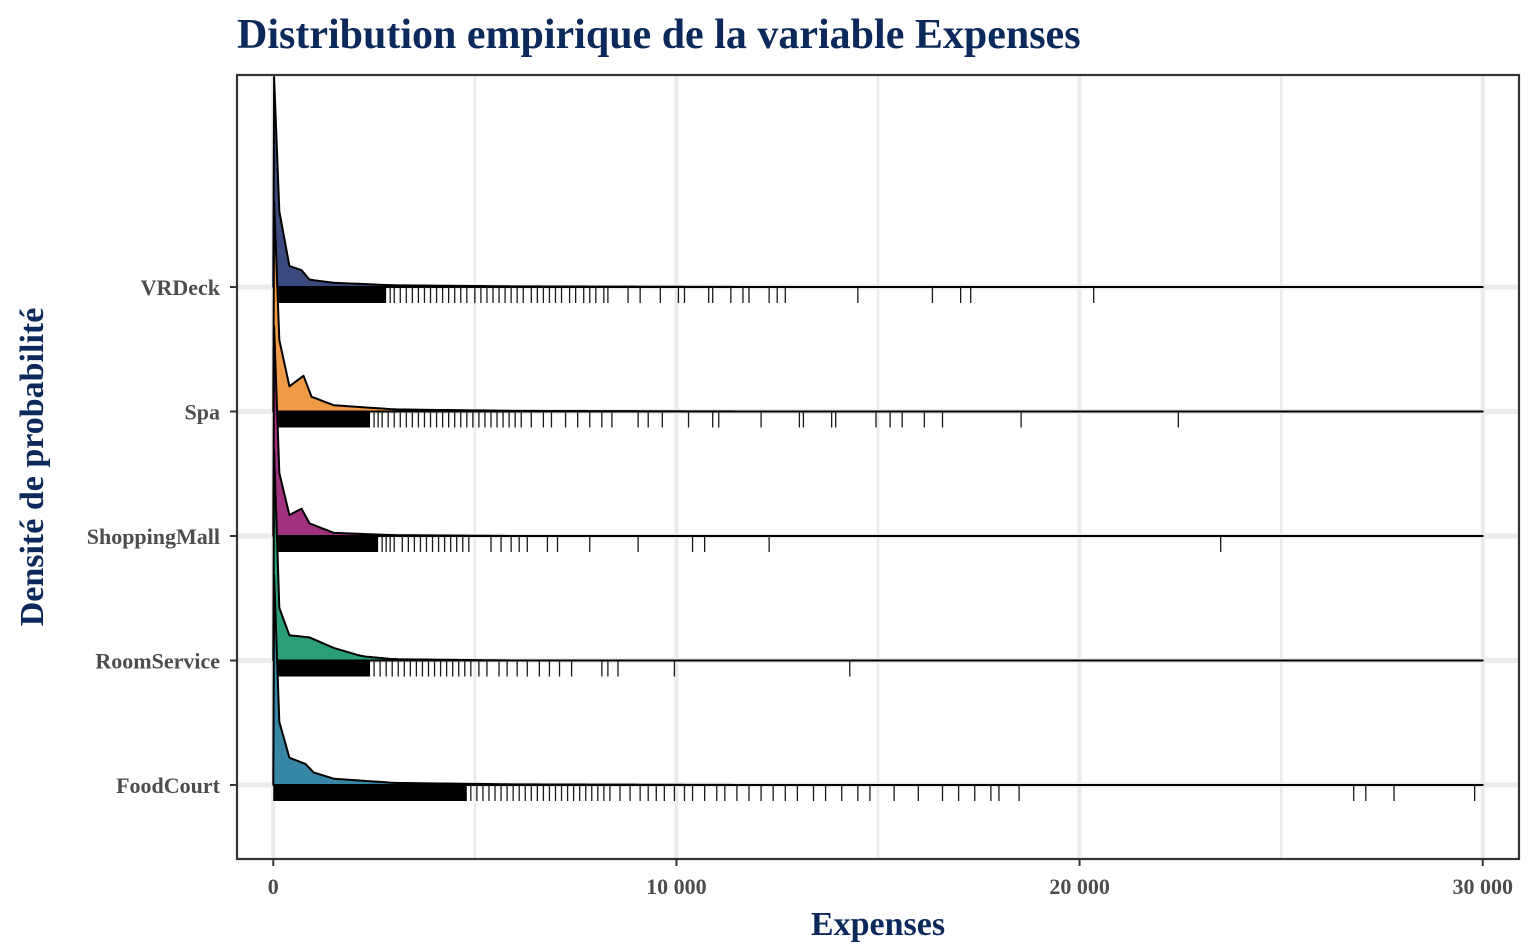 The height and width of the screenshot is (949, 1536). What do you see at coordinates (322, 668) in the screenshot?
I see `rug-dense-block-RoomService` at bounding box center [322, 668].